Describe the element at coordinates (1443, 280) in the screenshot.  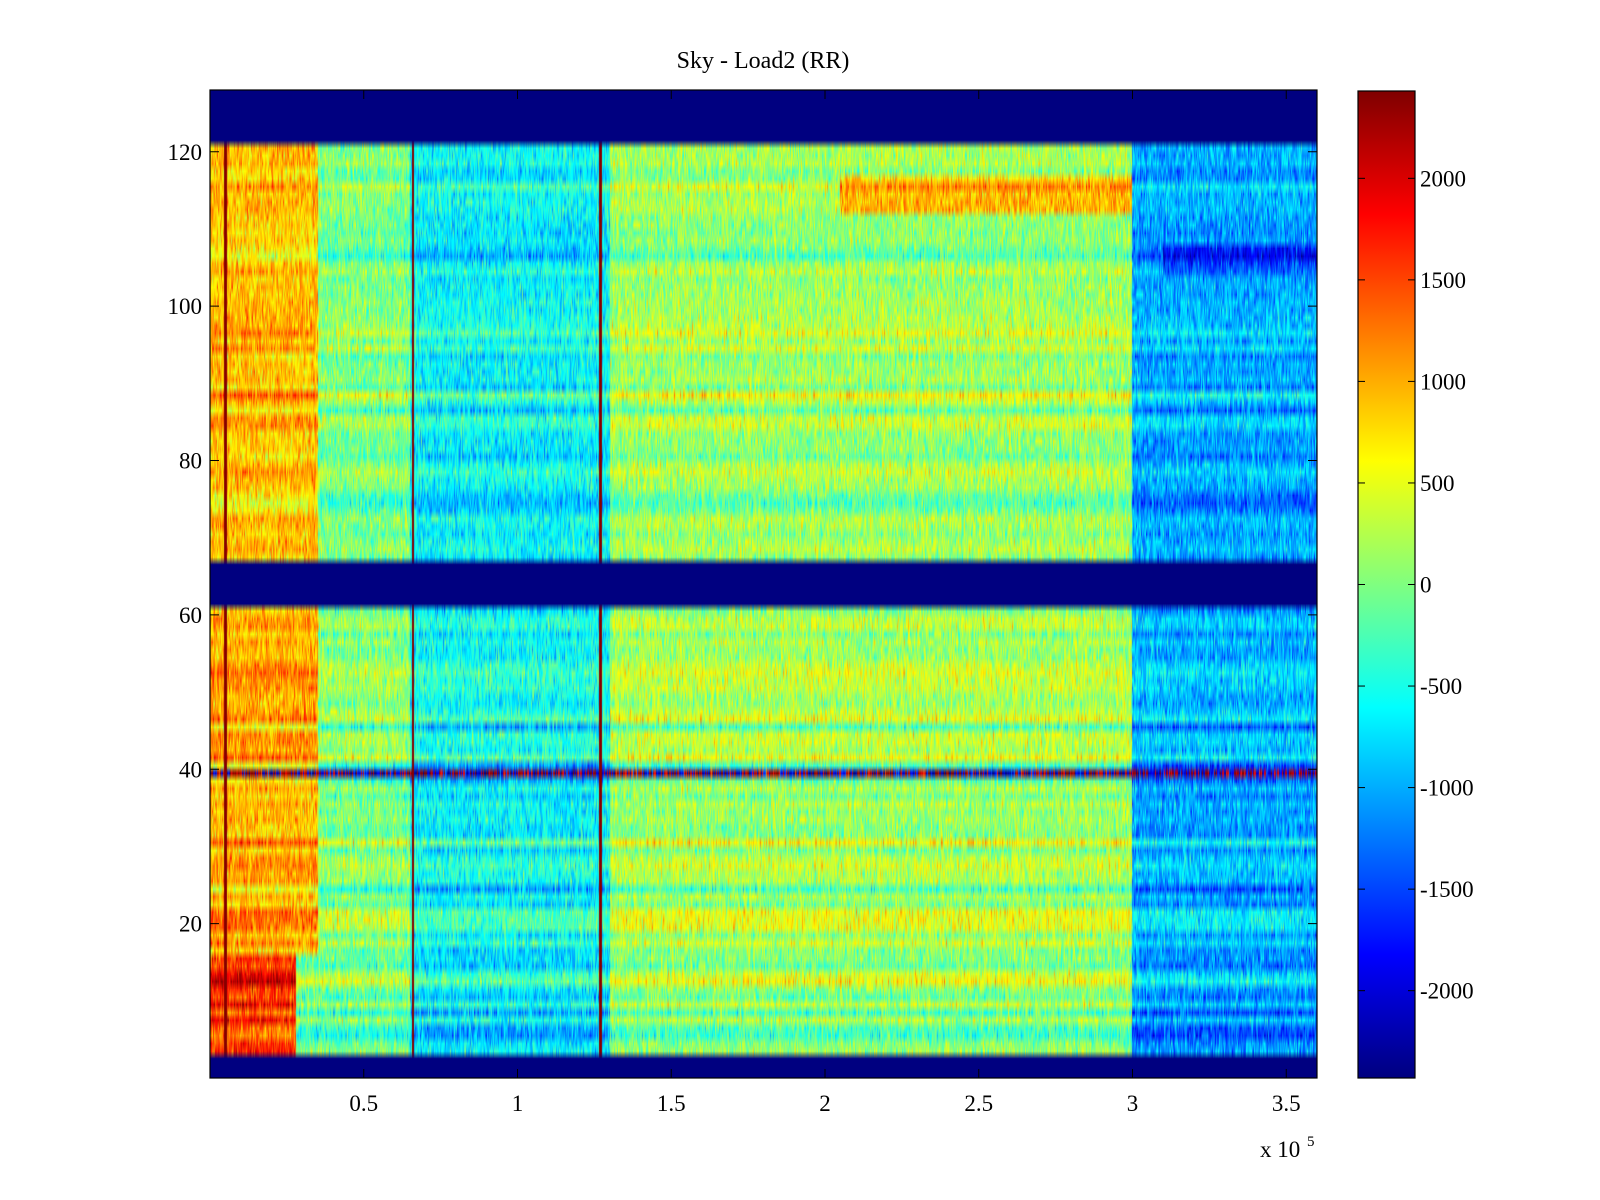
I see `colorbar-tick-label: 1500` at that location.